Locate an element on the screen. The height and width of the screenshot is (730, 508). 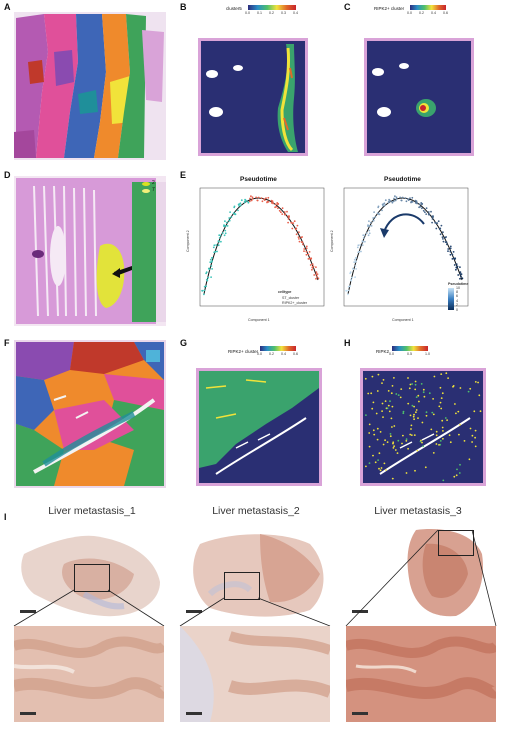
panel-e-right-tick-3: 4 is located at coordinates (457, 300).